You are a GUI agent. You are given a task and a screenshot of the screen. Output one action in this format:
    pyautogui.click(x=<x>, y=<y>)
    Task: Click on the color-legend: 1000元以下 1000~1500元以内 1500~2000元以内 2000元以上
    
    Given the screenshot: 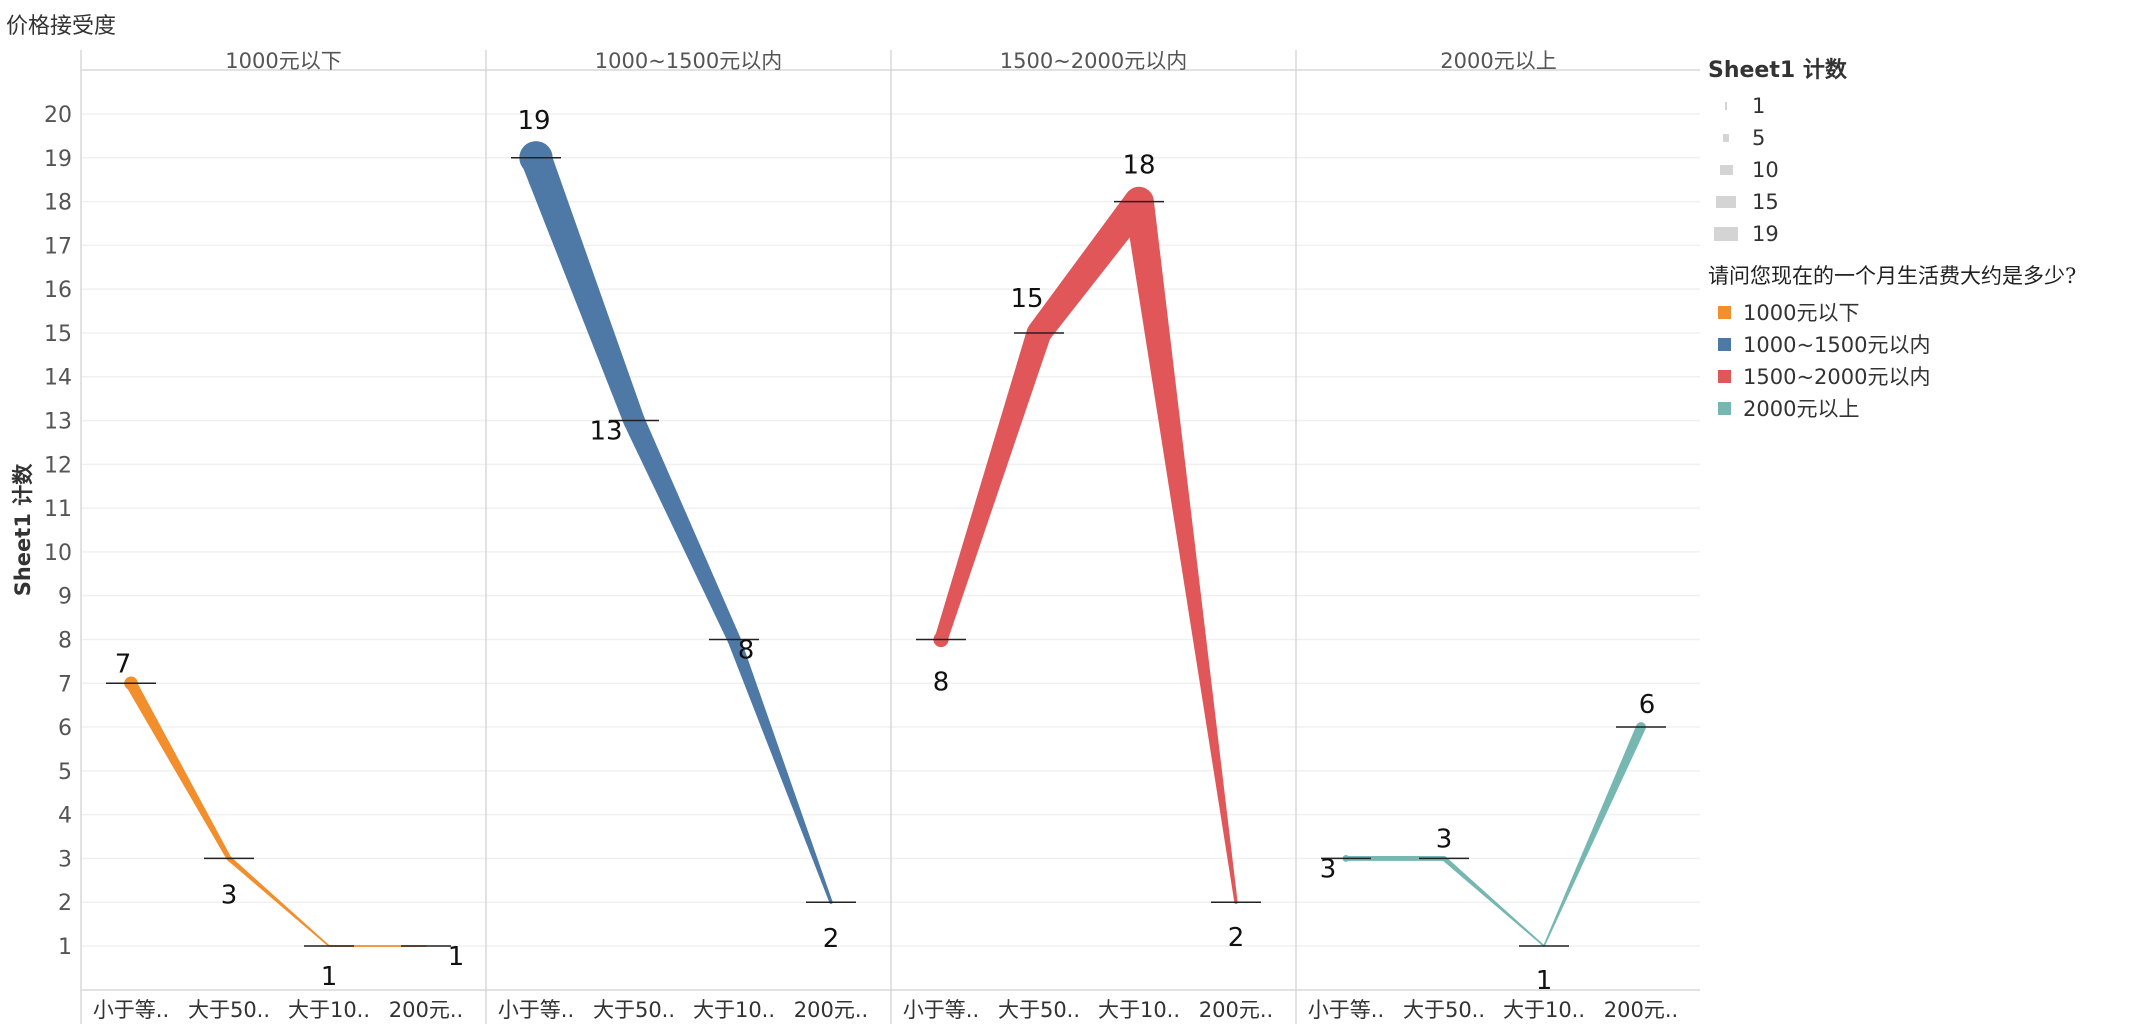 What is the action you would take?
    pyautogui.click(x=1918, y=360)
    